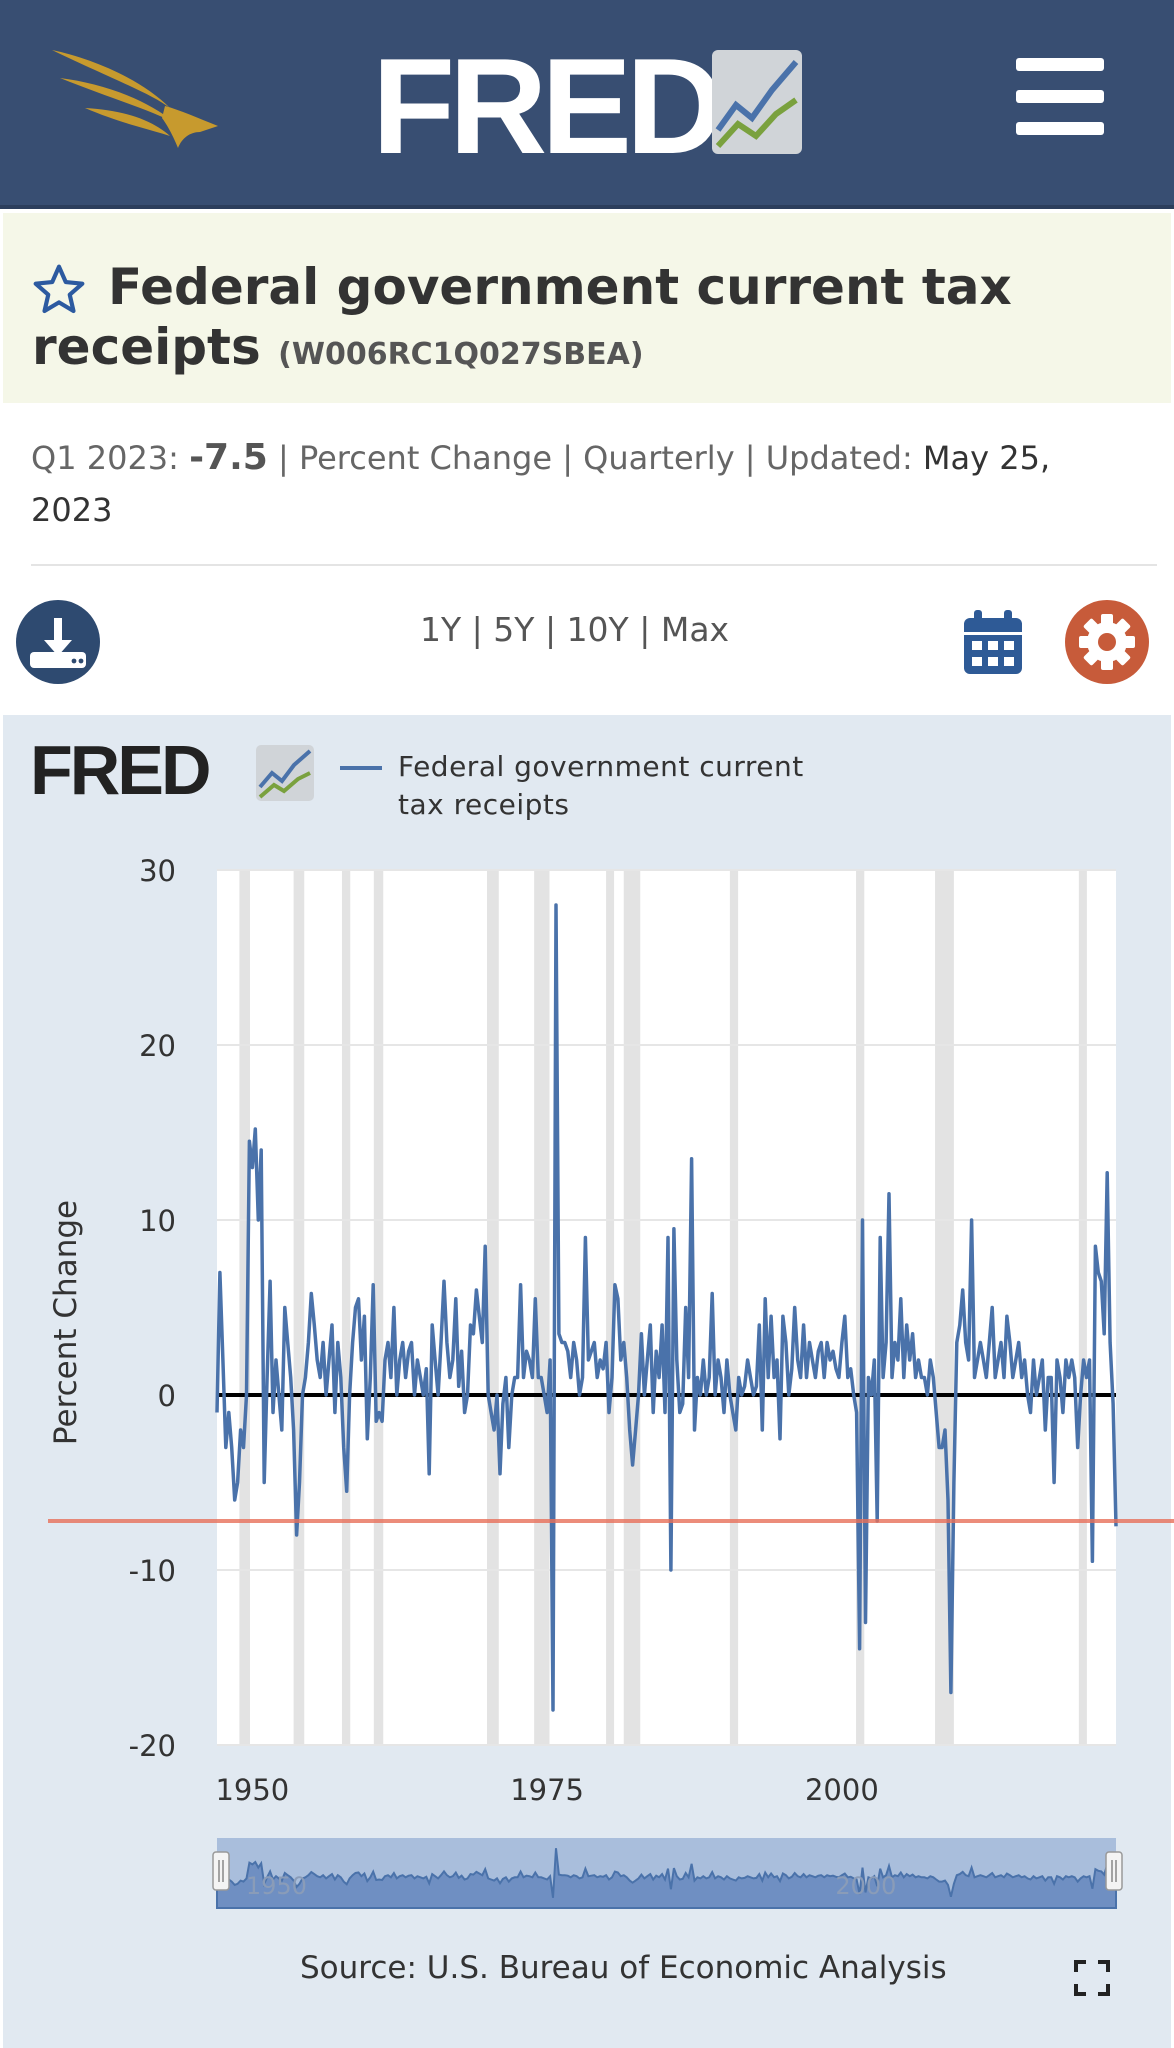 Image resolution: width=1174 pixels, height=2048 pixels. Describe the element at coordinates (522, 317) in the screenshot. I see `series-title-text: Federal government current tax receipts` at that location.